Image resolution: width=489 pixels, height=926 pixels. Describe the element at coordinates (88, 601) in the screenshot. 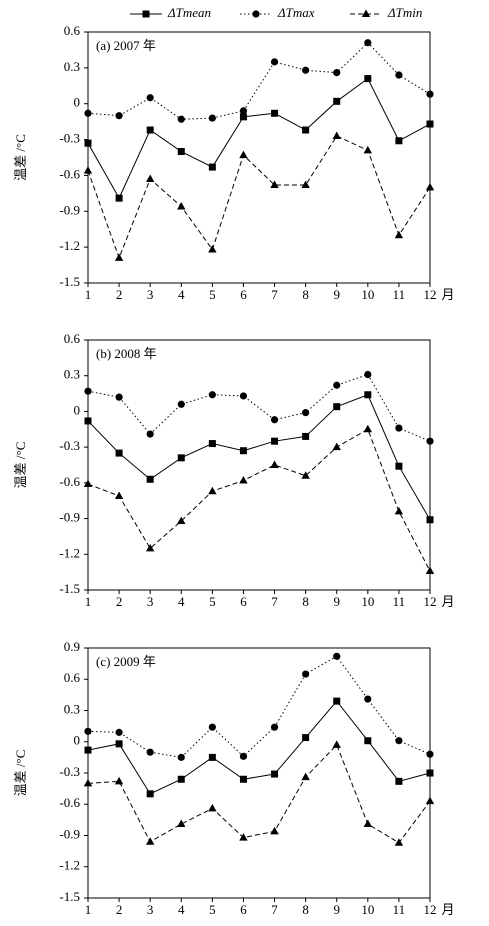

I see `x-tick-label: 1` at that location.